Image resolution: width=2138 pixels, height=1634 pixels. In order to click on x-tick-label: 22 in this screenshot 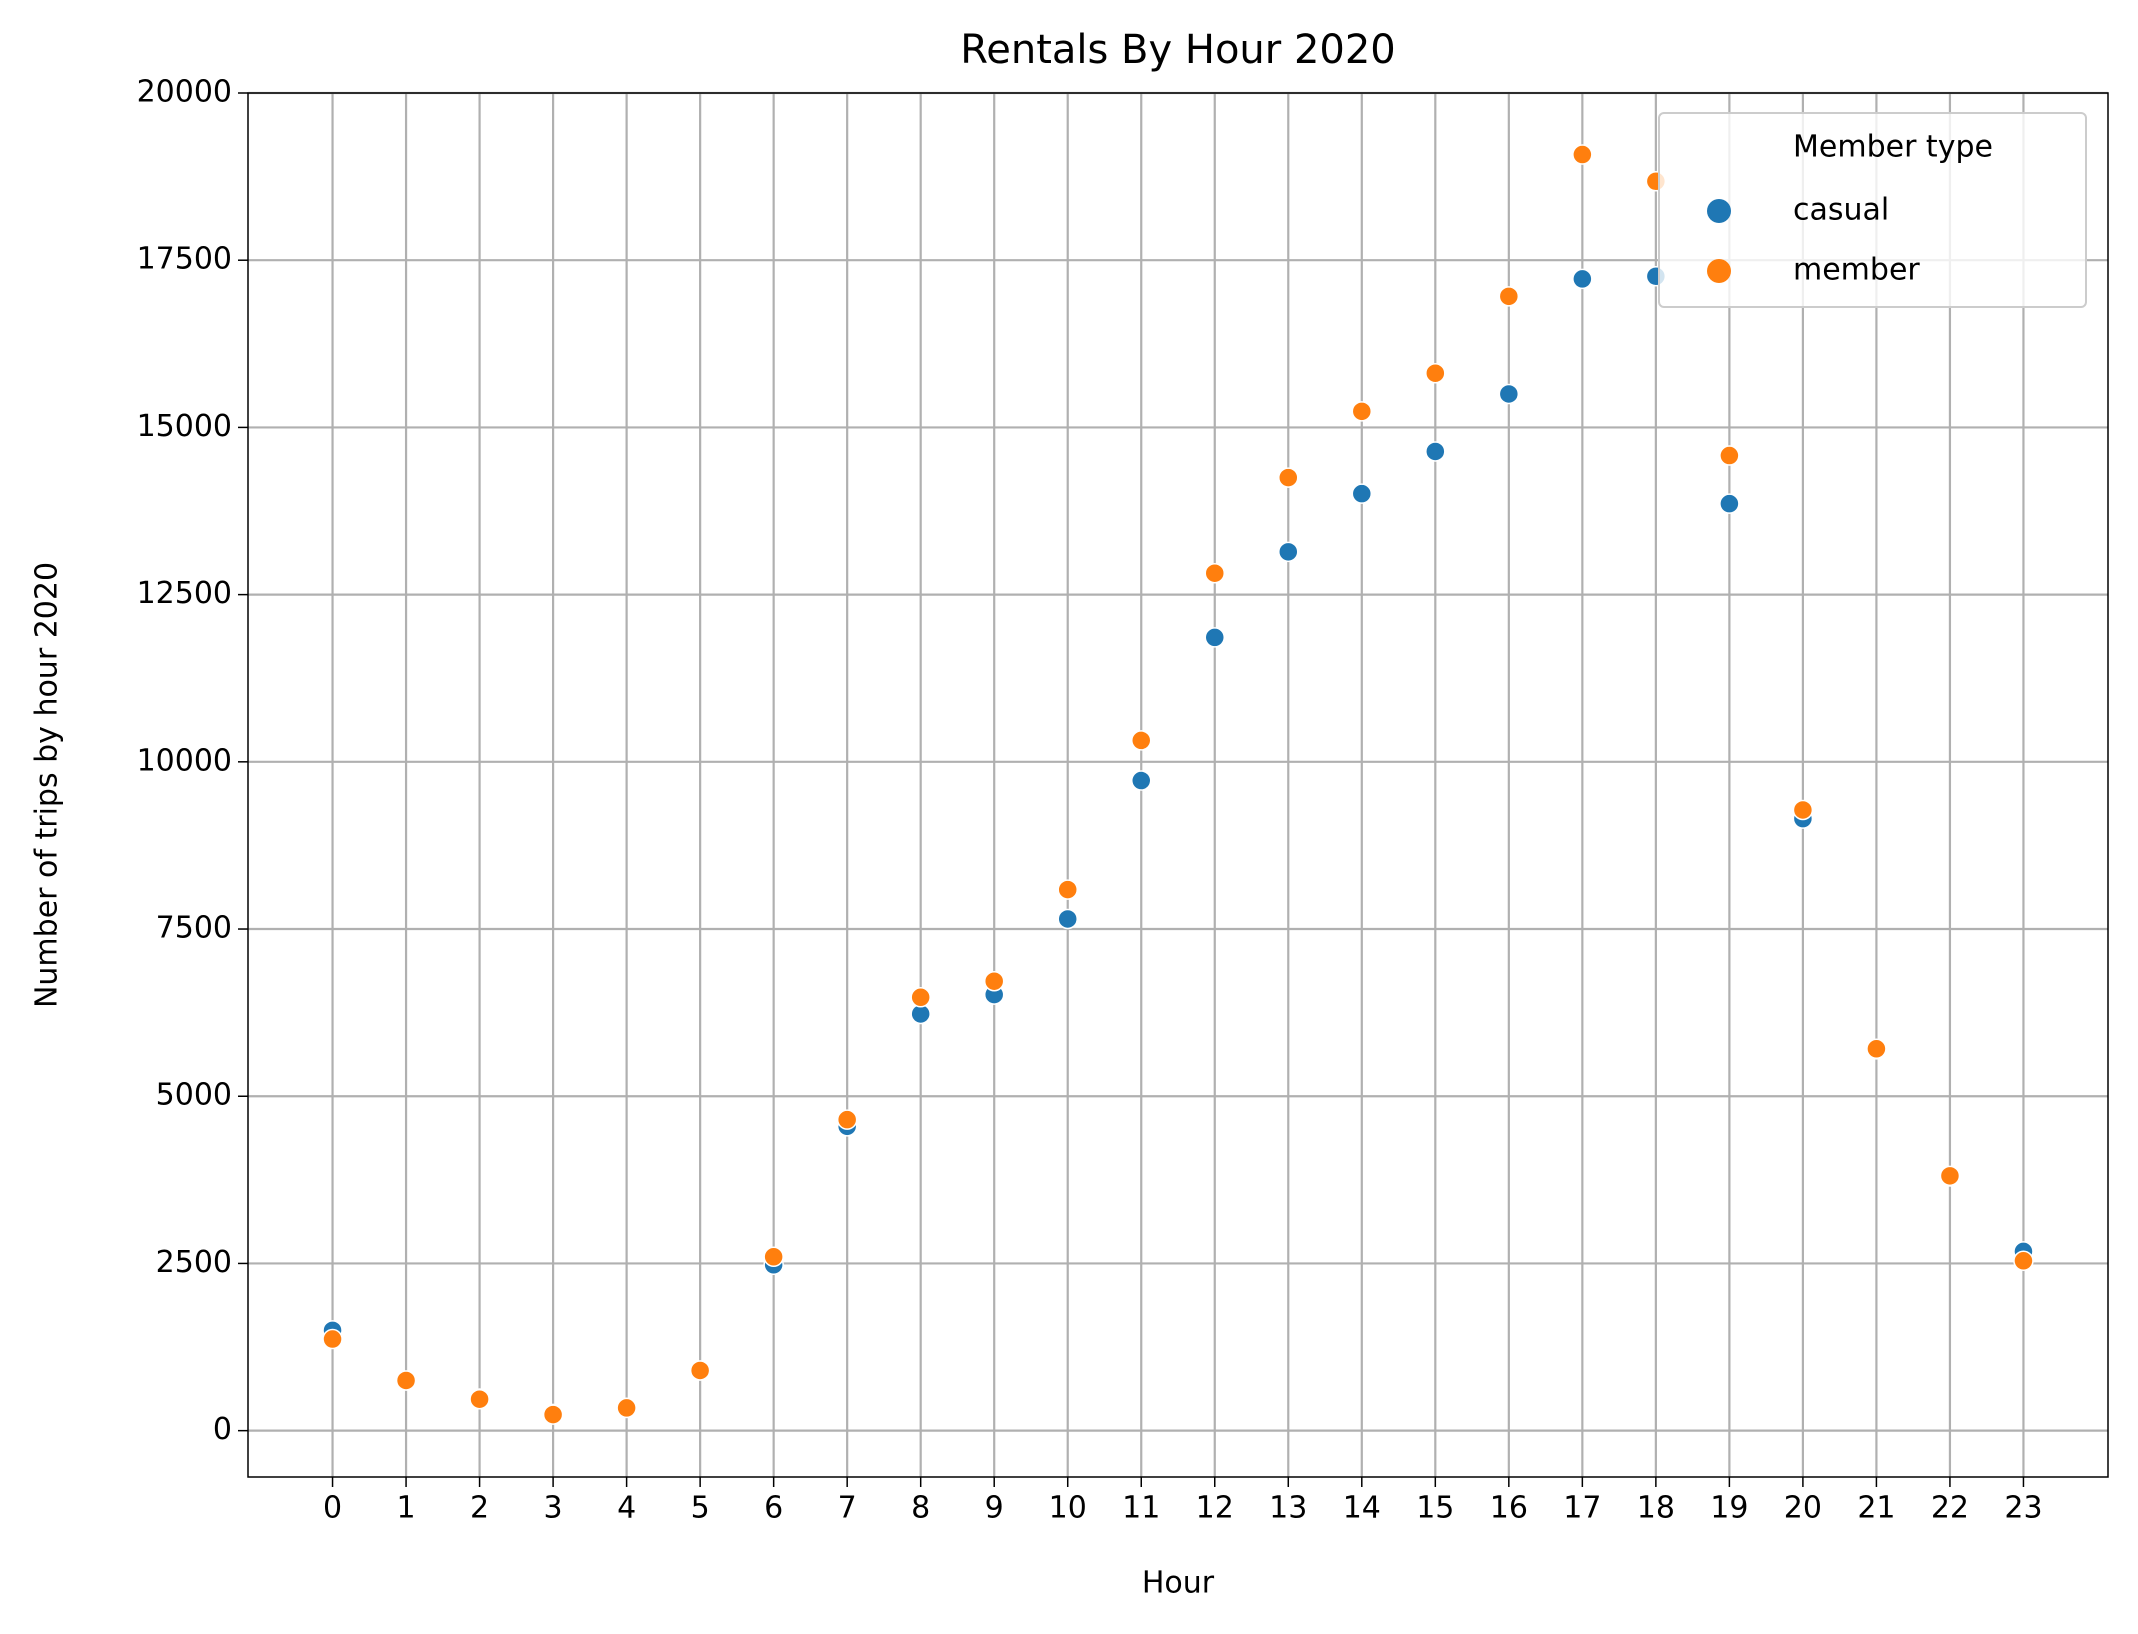, I will do `click(1950, 1508)`.